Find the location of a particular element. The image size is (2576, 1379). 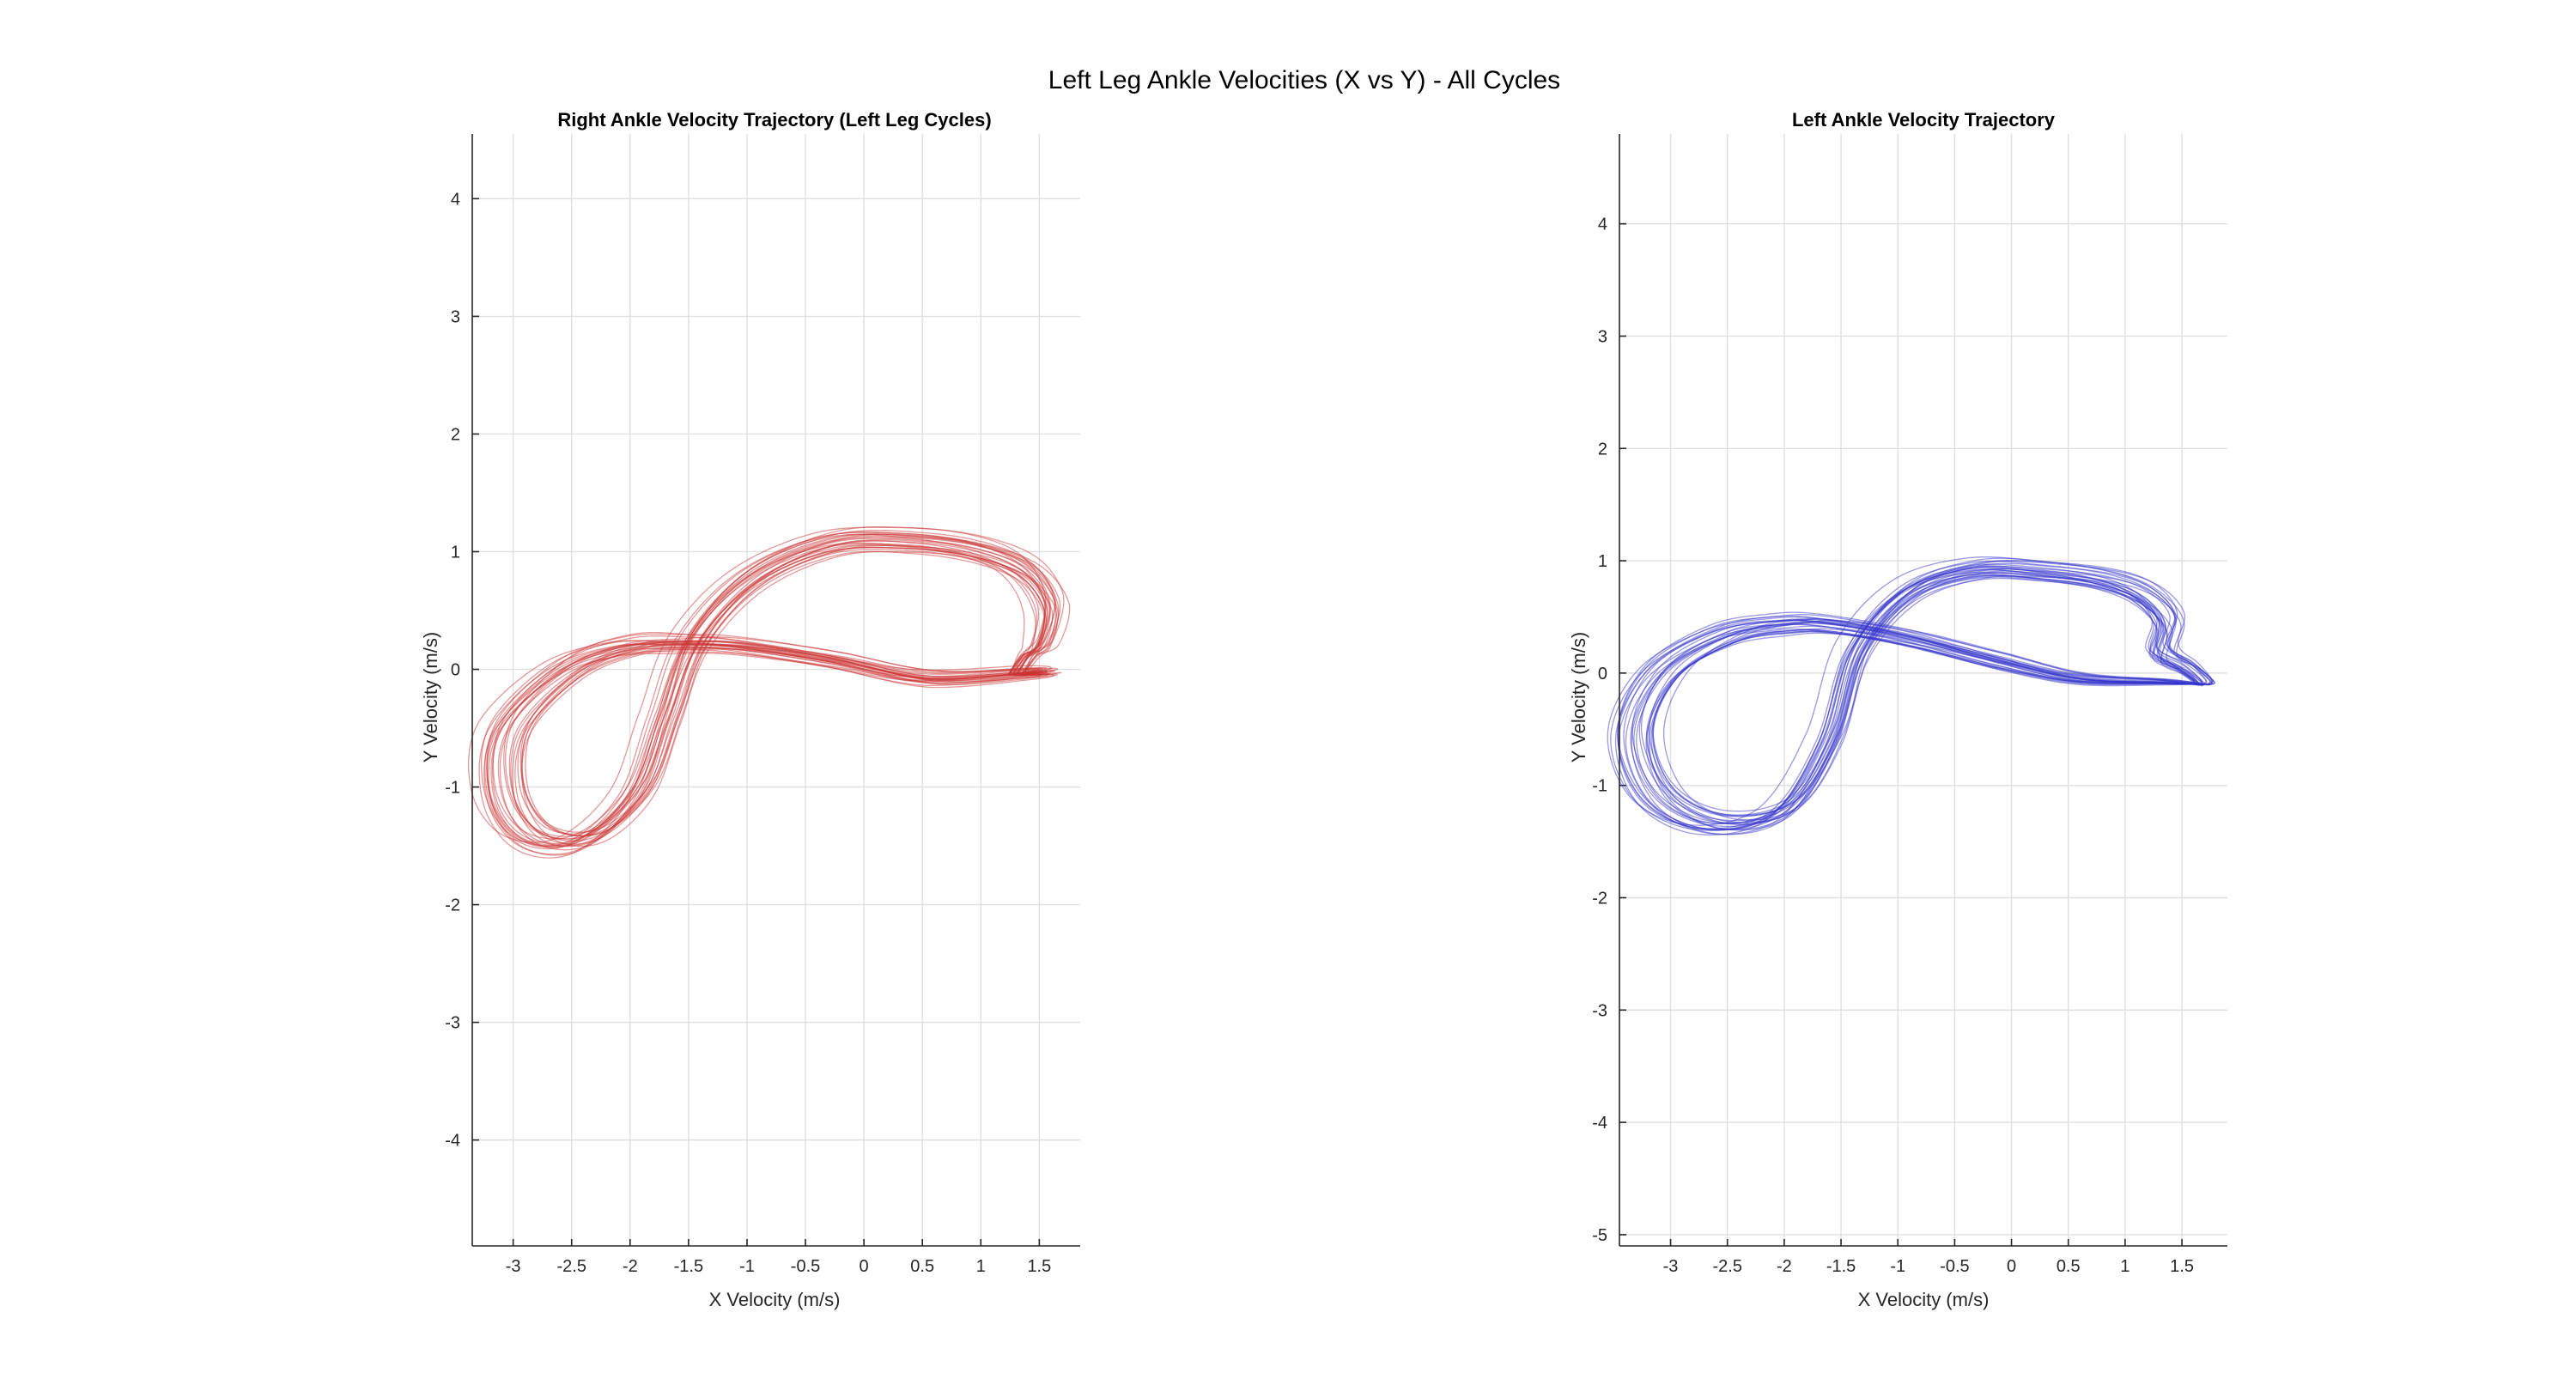

right-ankle-y-tick-label: 1 is located at coordinates (455, 552).